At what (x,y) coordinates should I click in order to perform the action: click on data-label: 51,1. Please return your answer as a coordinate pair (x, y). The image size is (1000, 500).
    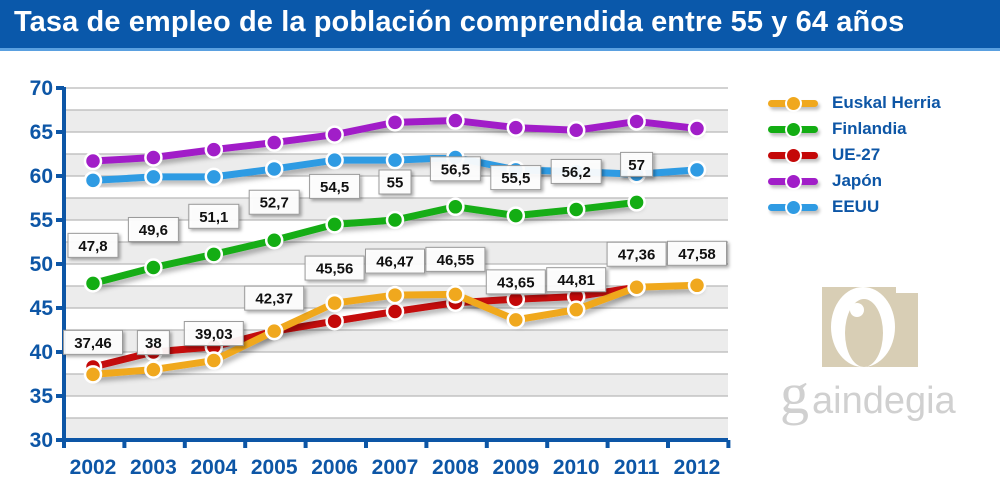
    Looking at the image, I should click on (214, 216).